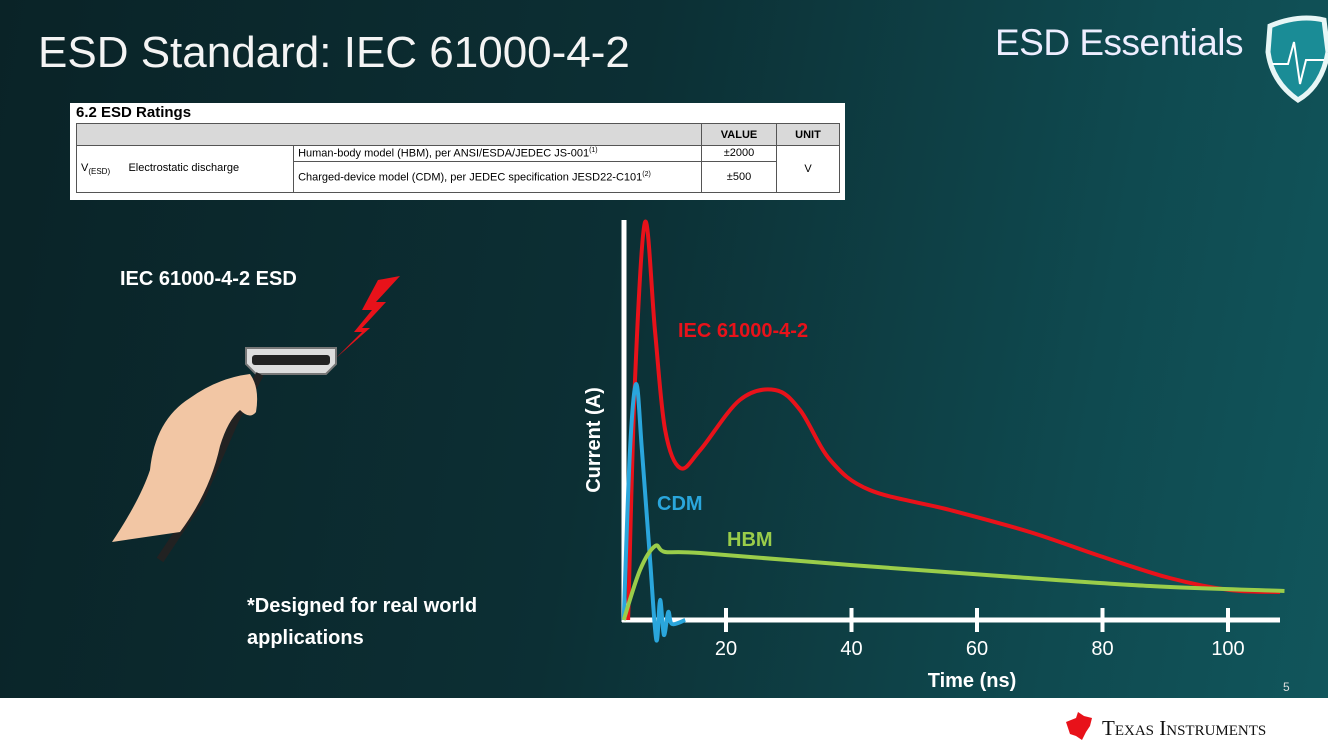 The width and height of the screenshot is (1328, 746). What do you see at coordinates (1227, 649) in the screenshot?
I see `x-tick-label: 100` at bounding box center [1227, 649].